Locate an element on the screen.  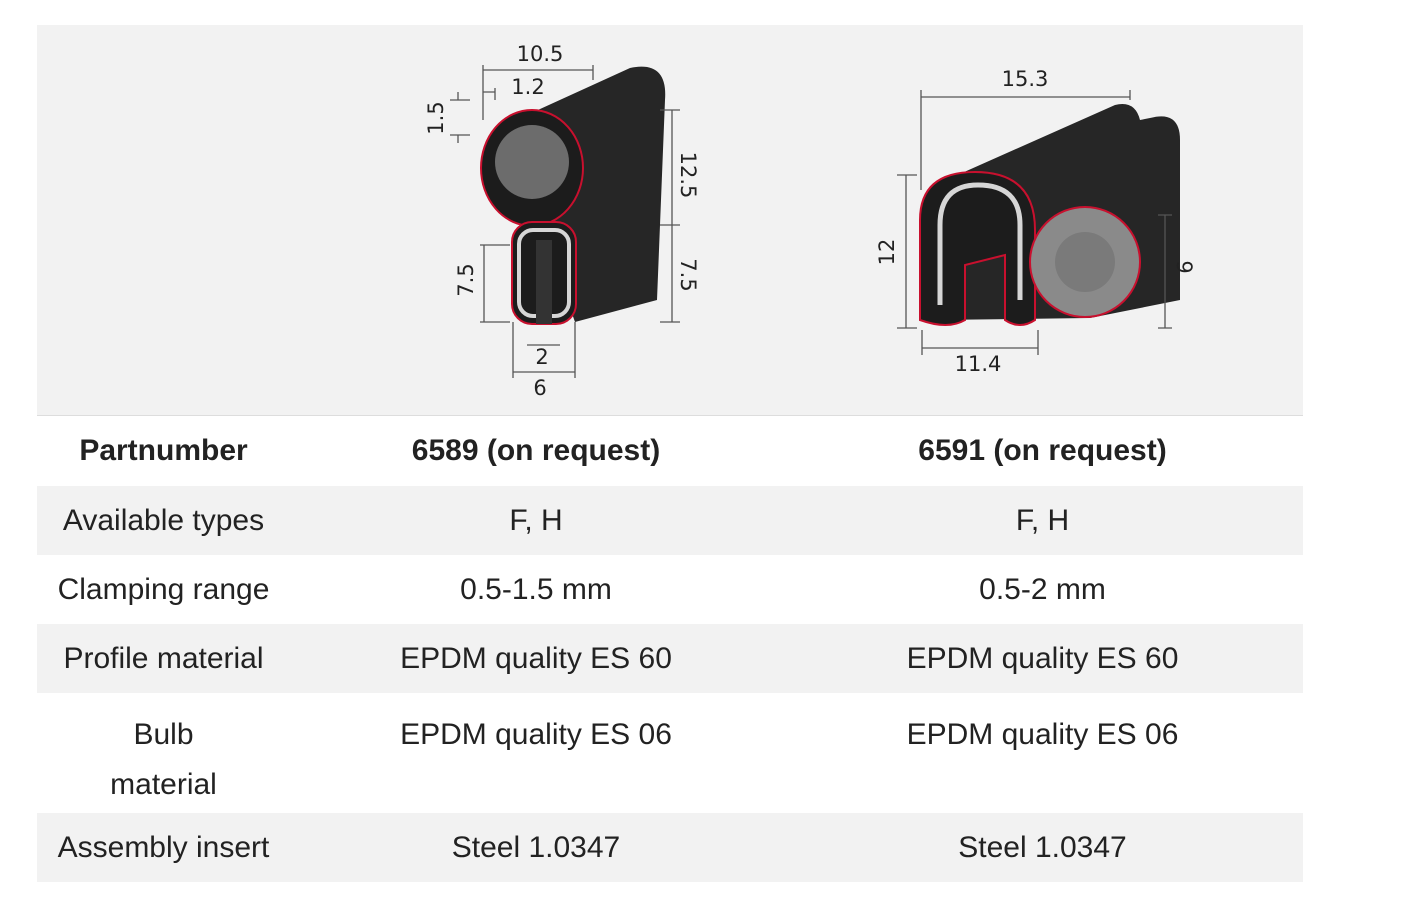
row: Available types F, H F, H is located at coordinates (670, 520).